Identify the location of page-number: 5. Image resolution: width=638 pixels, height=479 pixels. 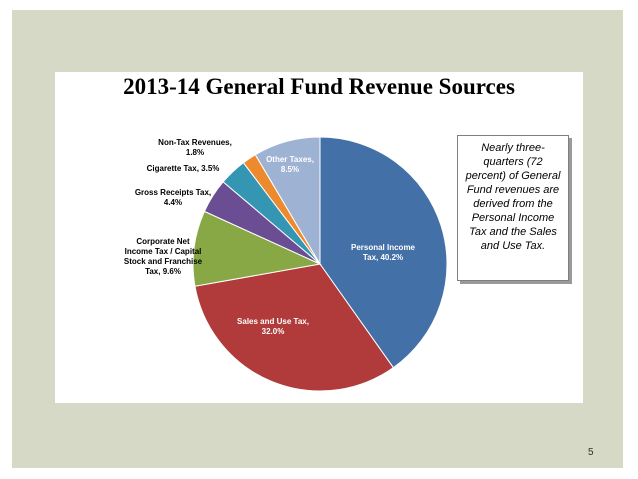
(591, 452).